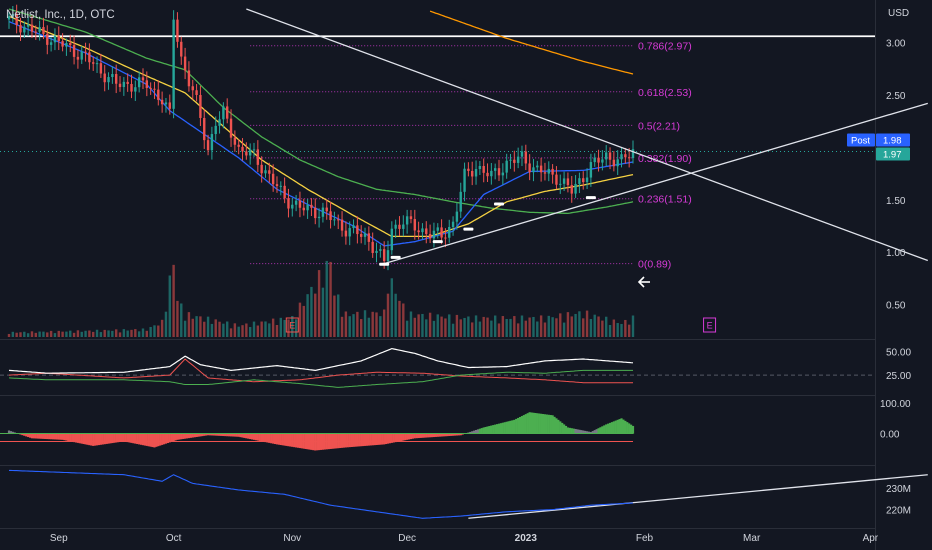  I want to click on osc1-green-line, so click(320, 378).